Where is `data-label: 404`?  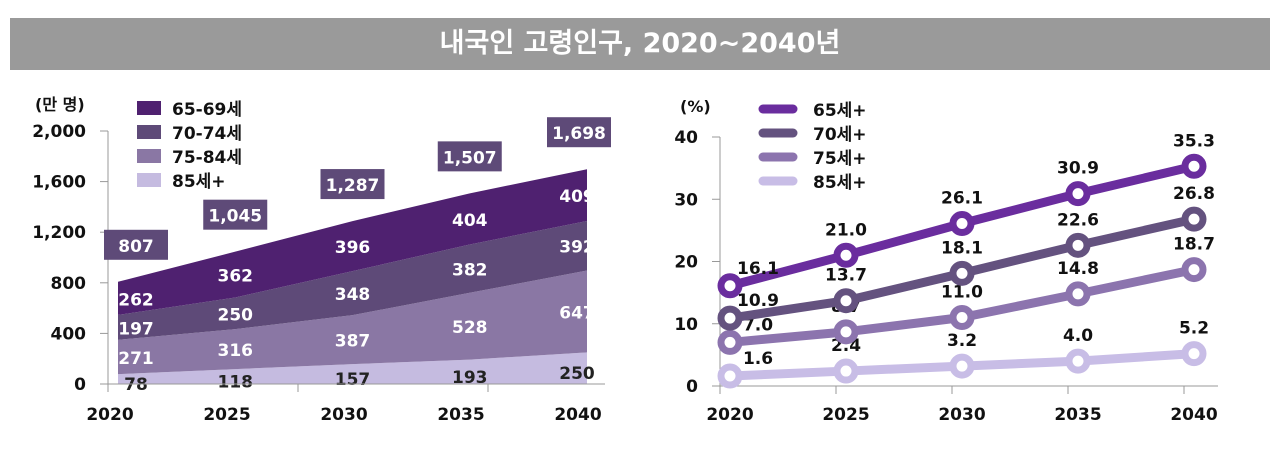 data-label: 404 is located at coordinates (470, 221).